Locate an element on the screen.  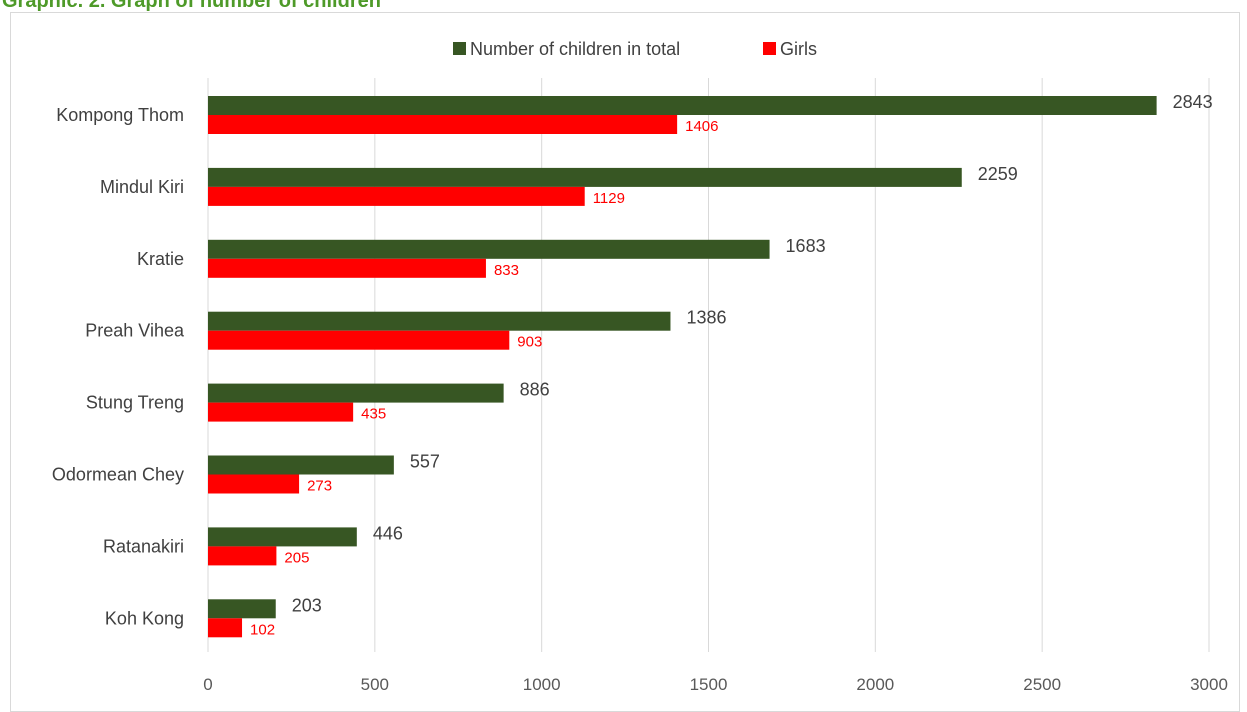
x-tick-label: 3000 is located at coordinates (1209, 684).